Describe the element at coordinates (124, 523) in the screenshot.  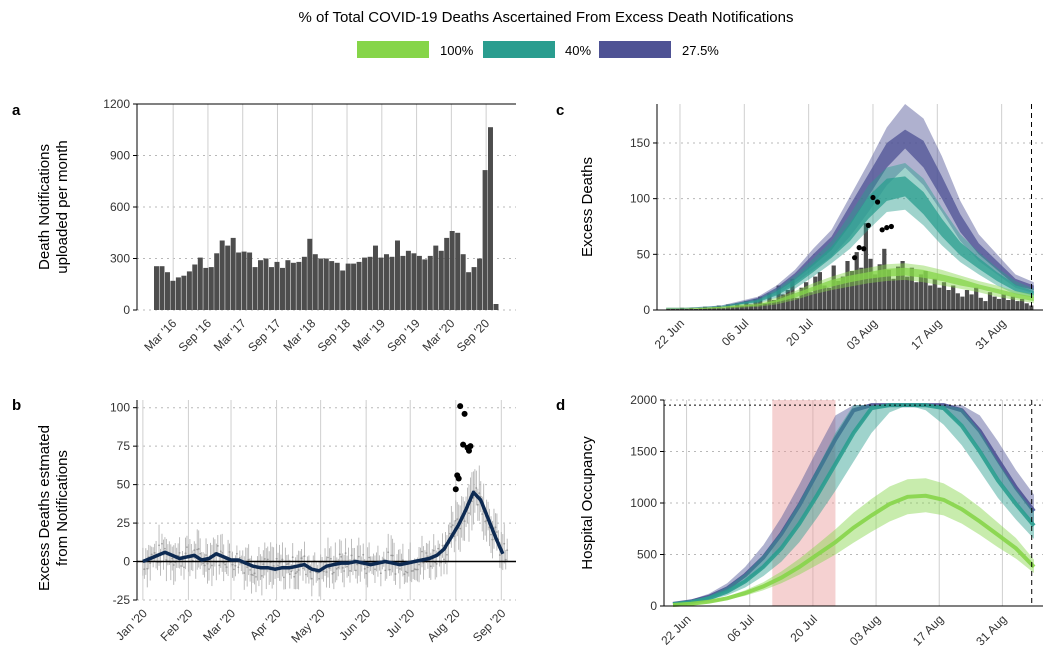
I see `y-tick-label: 25` at that location.